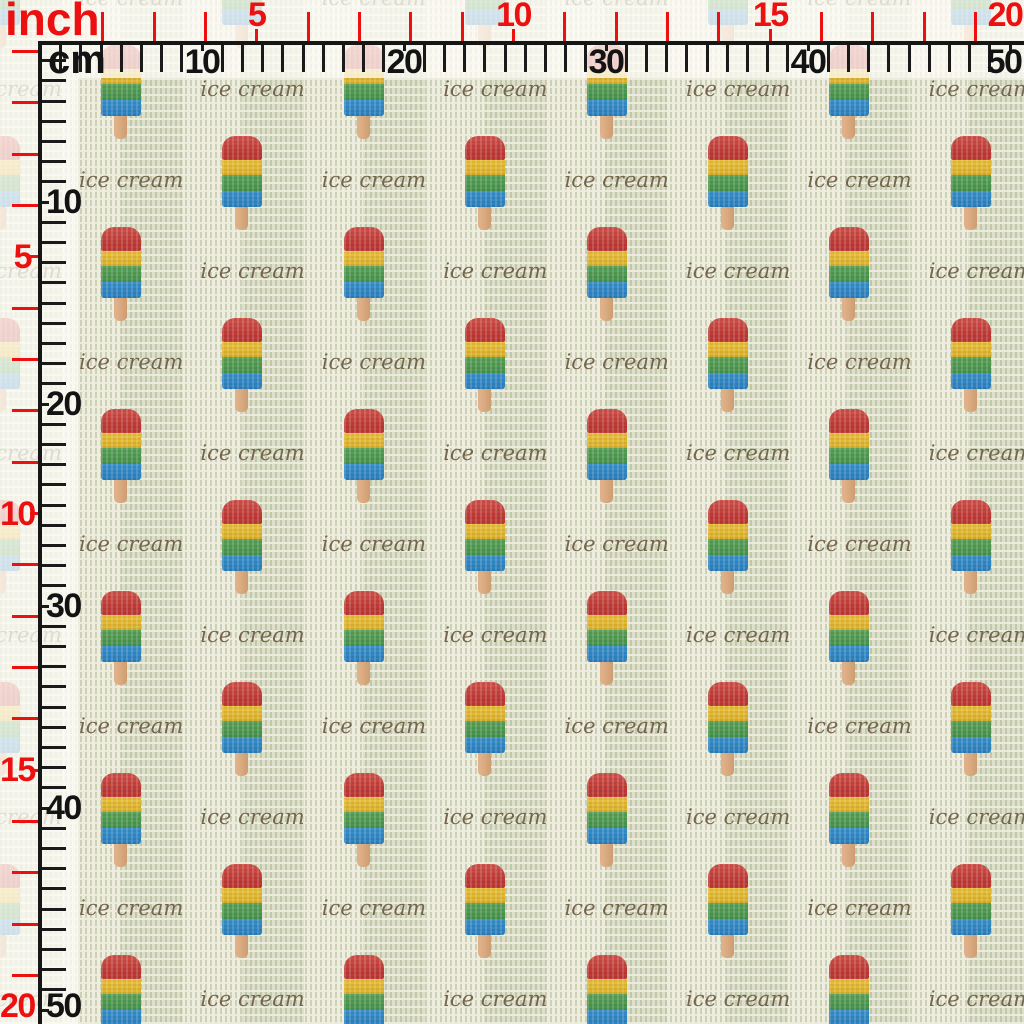 The image size is (1024, 1024). I want to click on left-inch-number: 5, so click(23, 256).